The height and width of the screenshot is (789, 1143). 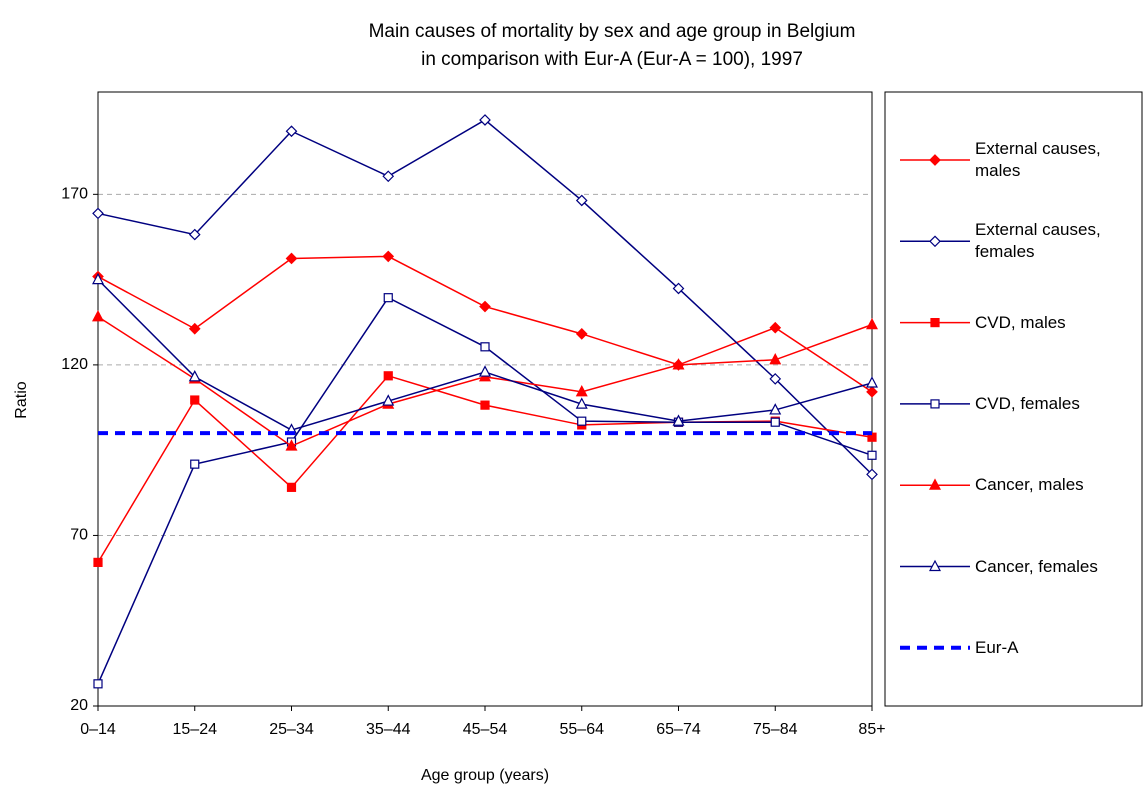 I want to click on legend-label: Eur-A, so click(x=997, y=647).